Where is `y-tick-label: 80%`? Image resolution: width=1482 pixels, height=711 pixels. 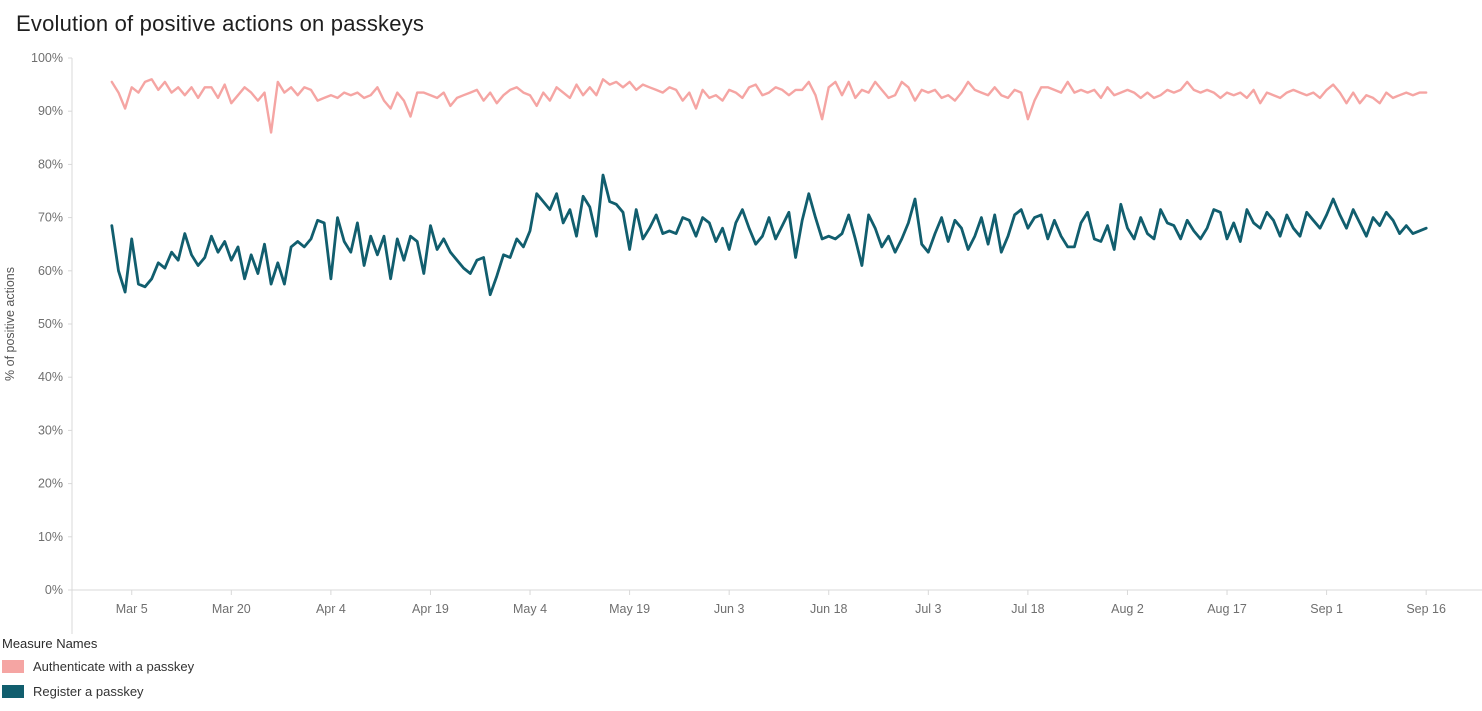 y-tick-label: 80% is located at coordinates (50, 164).